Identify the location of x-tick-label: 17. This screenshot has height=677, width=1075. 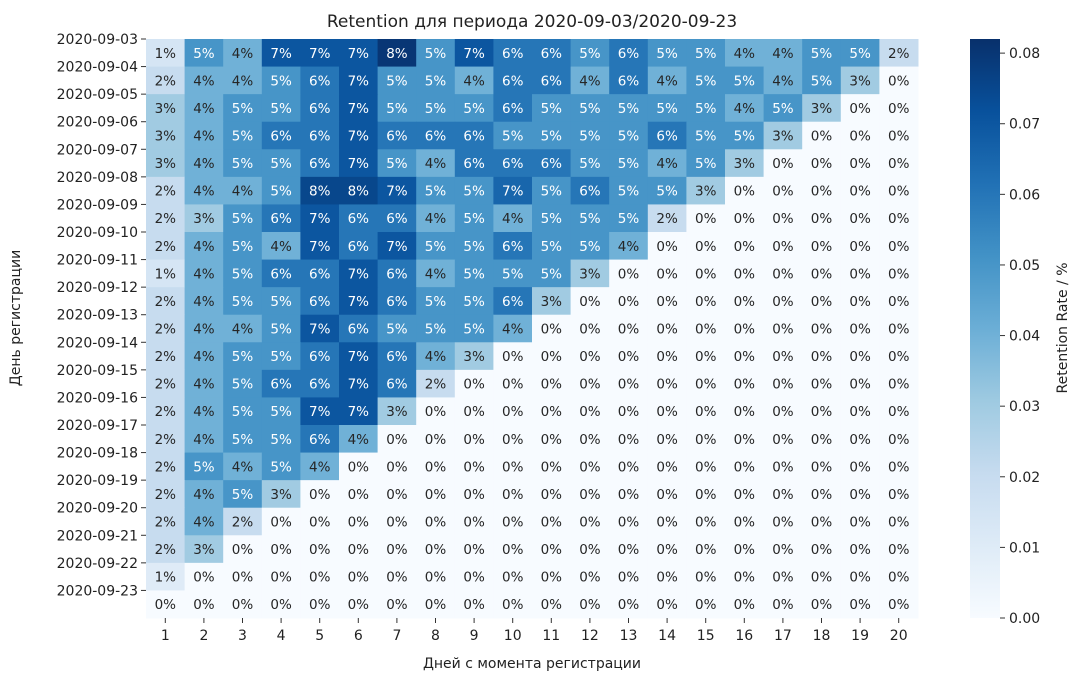
(783, 636).